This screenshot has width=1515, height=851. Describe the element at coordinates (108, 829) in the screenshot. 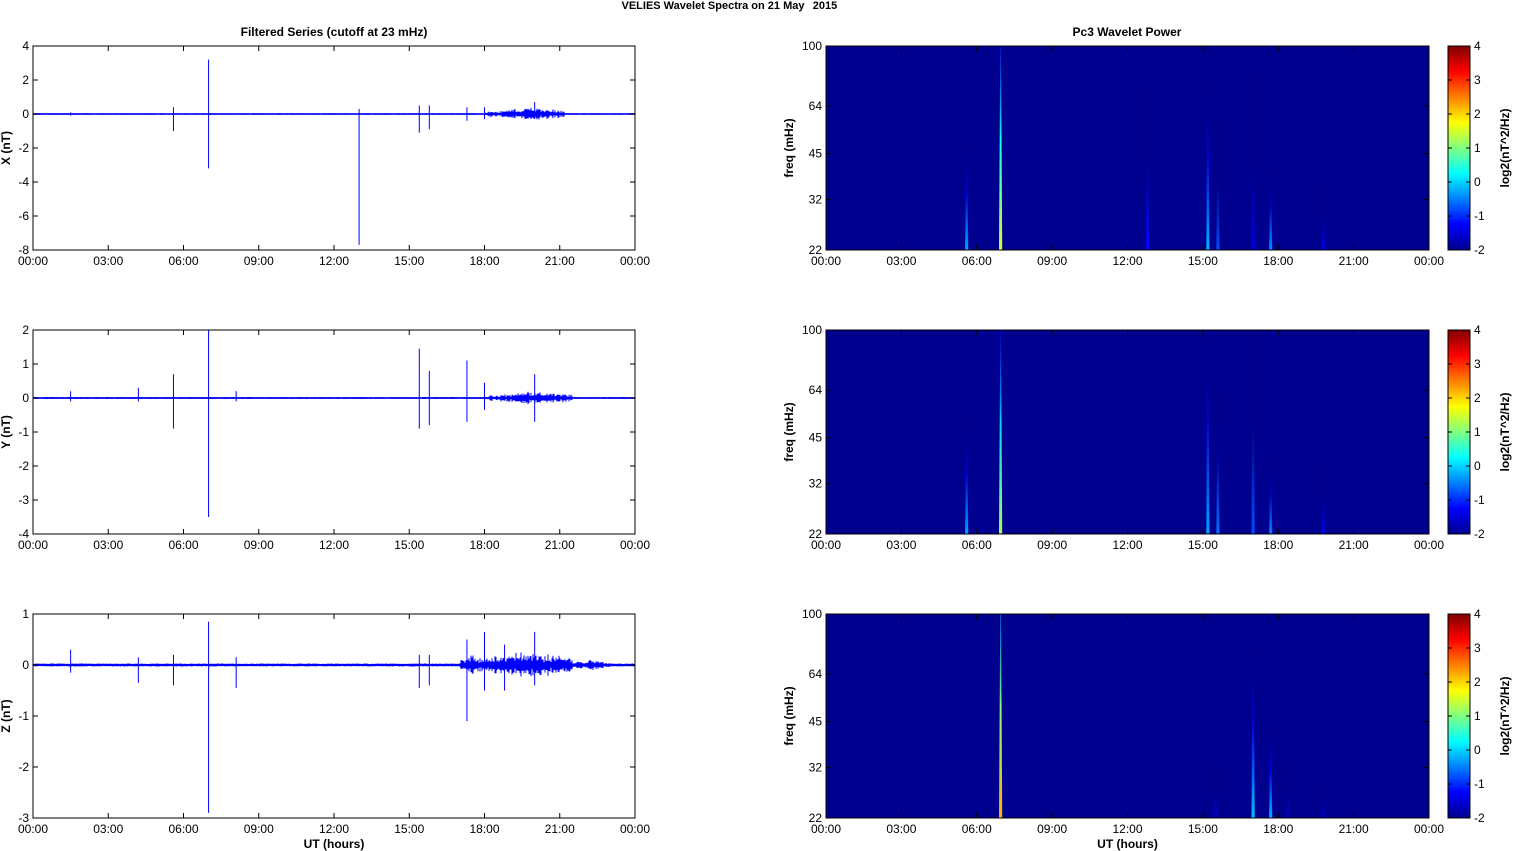

I see `series-z-xtick-label: 03:00` at that location.